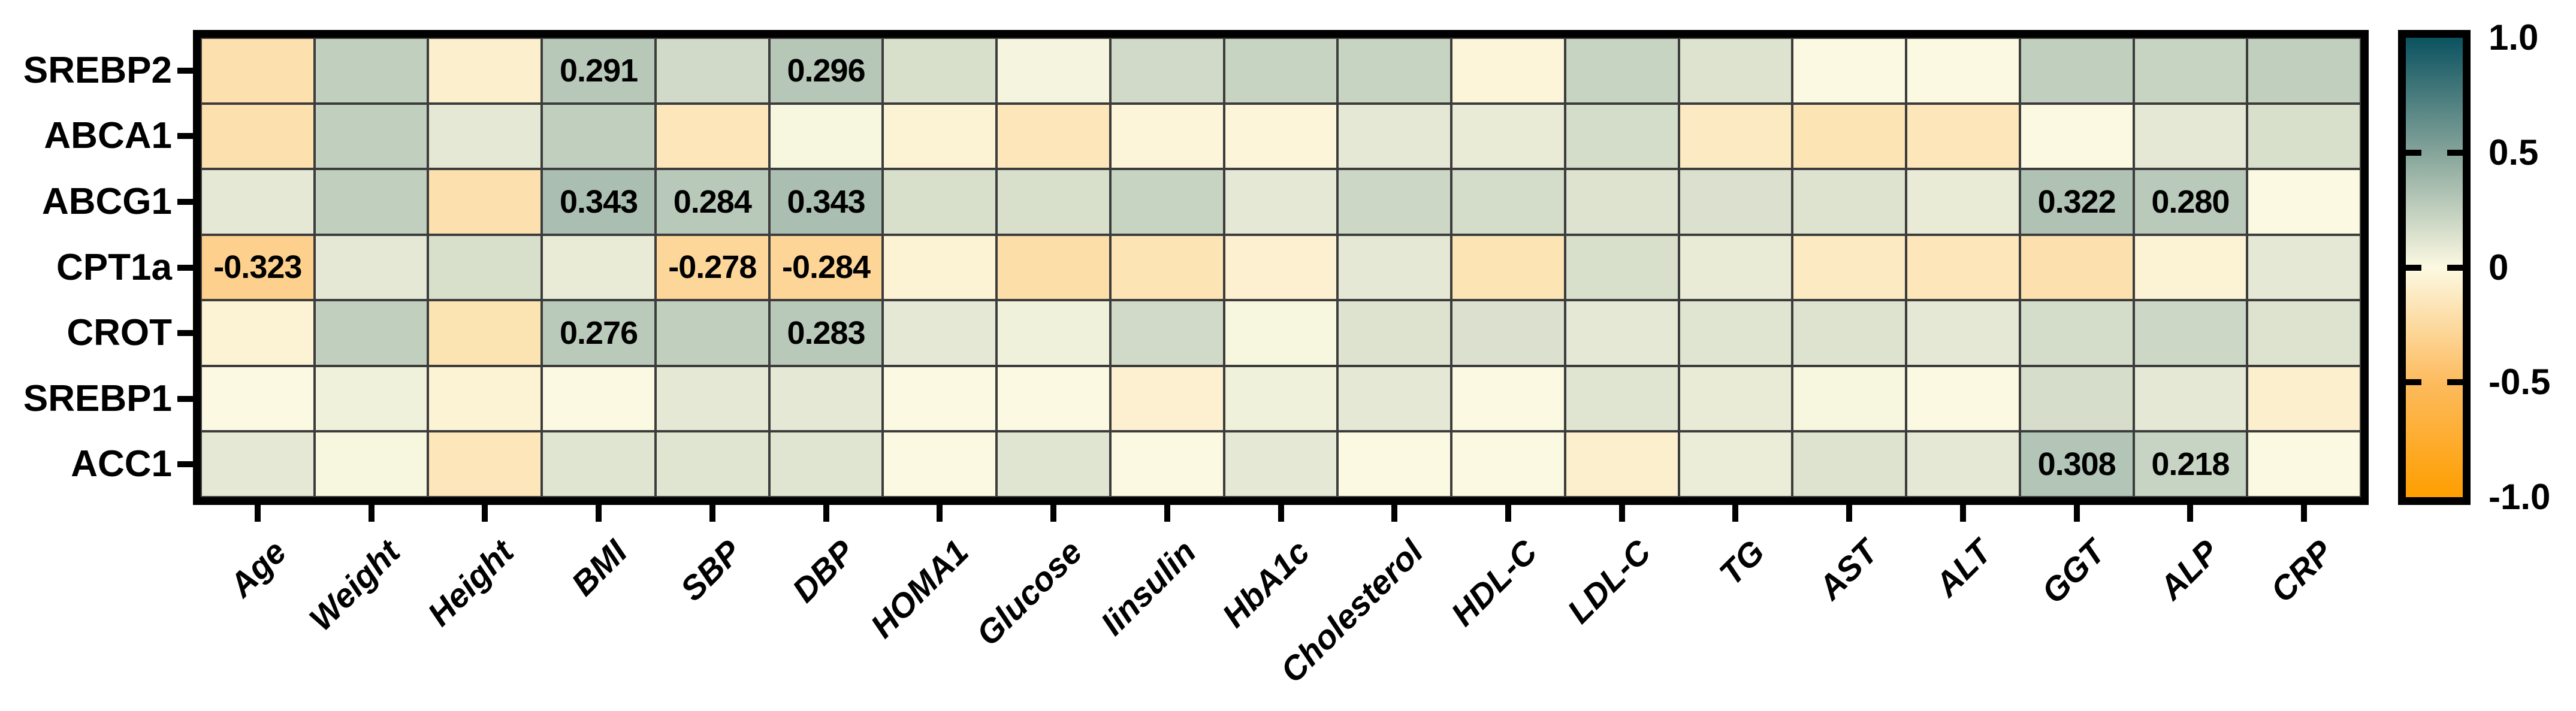 This screenshot has width=2576, height=711. I want to click on x-axis-label-hdl-c: HDL-C, so click(1494, 583).